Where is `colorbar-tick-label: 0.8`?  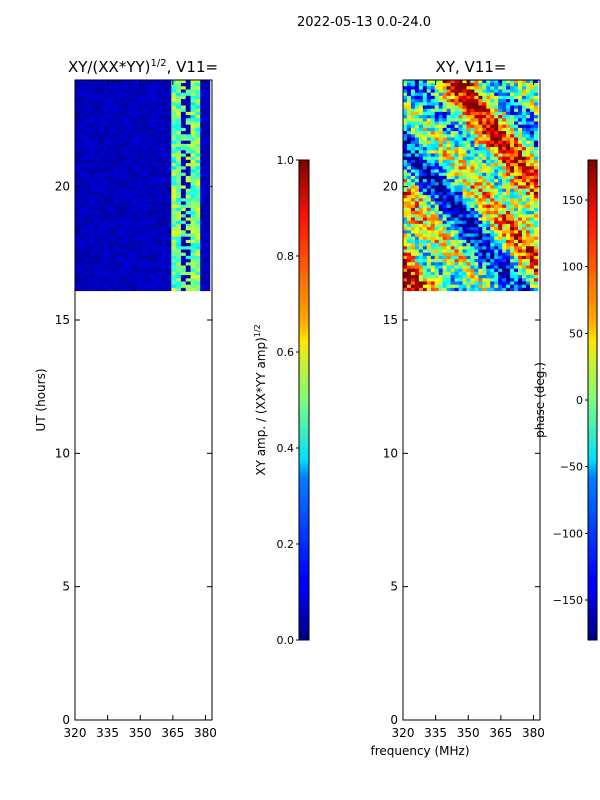 colorbar-tick-label: 0.8 is located at coordinates (286, 256).